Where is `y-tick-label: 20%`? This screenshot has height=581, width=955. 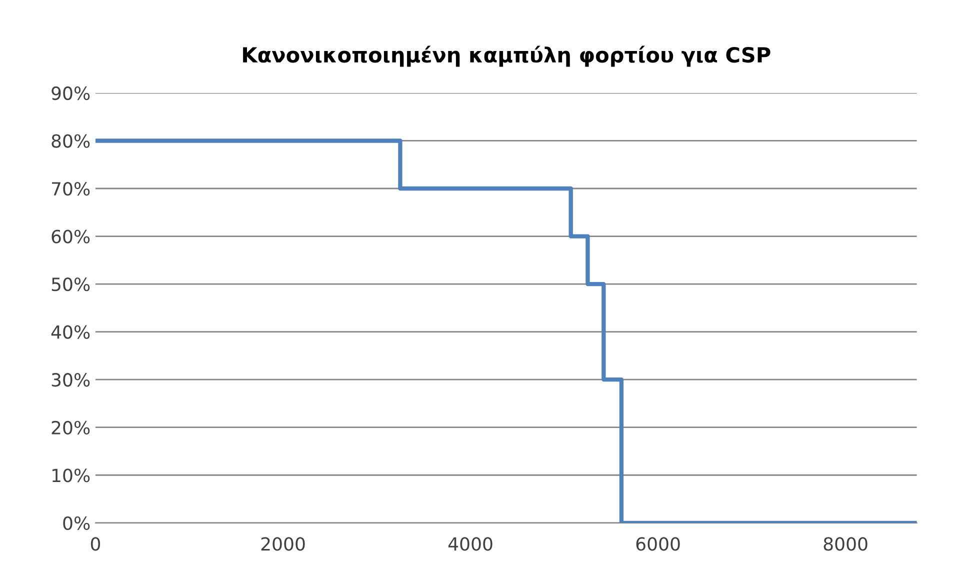 y-tick-label: 20% is located at coordinates (71, 427).